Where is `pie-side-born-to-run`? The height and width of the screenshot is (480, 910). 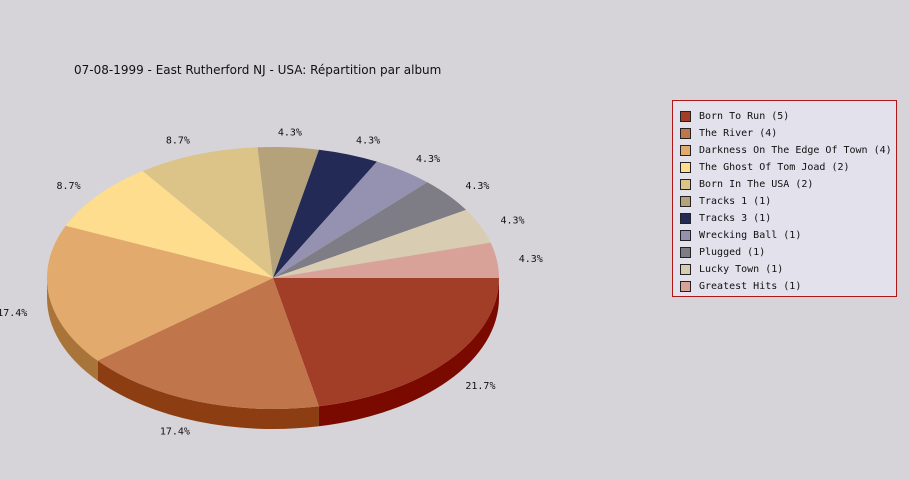
pie-side-born-to-run is located at coordinates (408, 352).